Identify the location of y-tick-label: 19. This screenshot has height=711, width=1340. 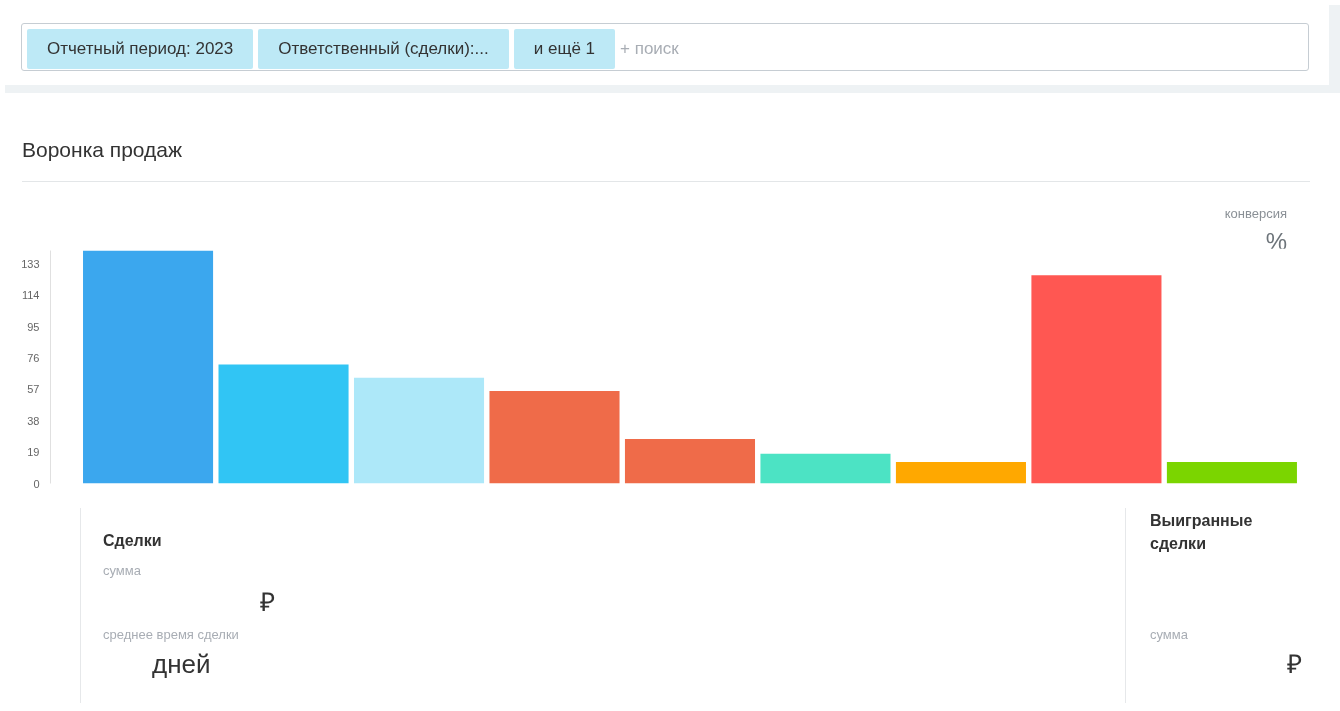
(33, 452).